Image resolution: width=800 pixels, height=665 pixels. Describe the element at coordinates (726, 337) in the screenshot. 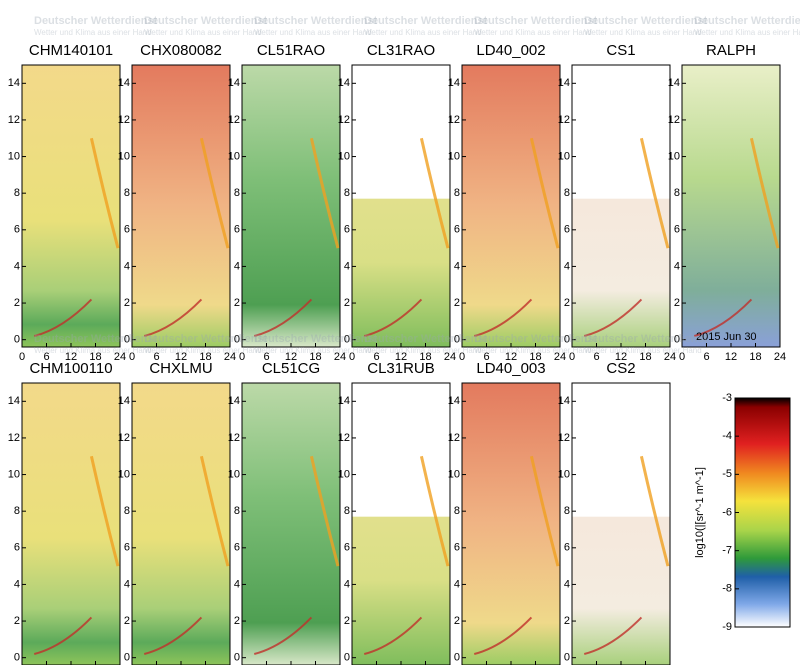

I see `date-annotation: 2015 Jun 30` at that location.